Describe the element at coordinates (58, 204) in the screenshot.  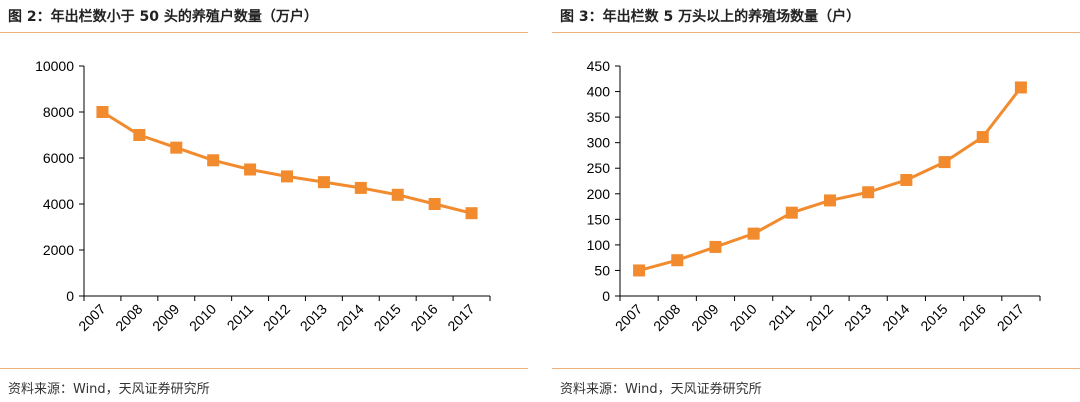
I see `y-tick-label: 4000` at that location.